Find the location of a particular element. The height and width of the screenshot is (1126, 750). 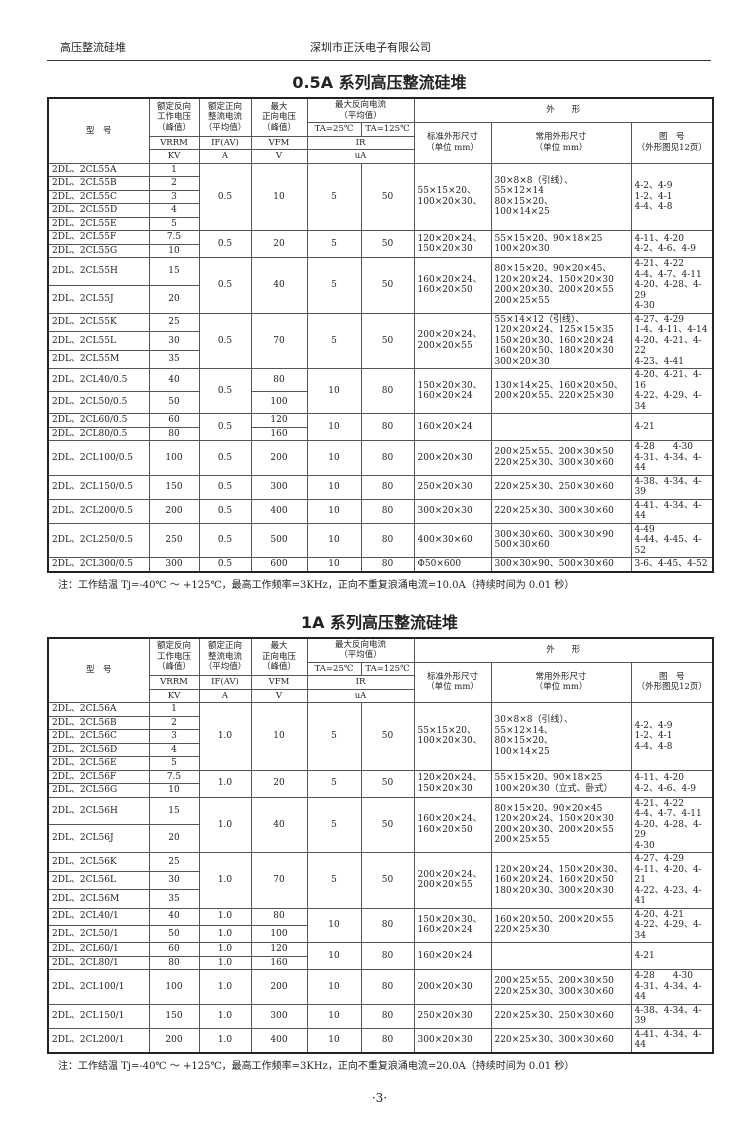

running-header-title: 高压整流硅堆 is located at coordinates (93, 47).